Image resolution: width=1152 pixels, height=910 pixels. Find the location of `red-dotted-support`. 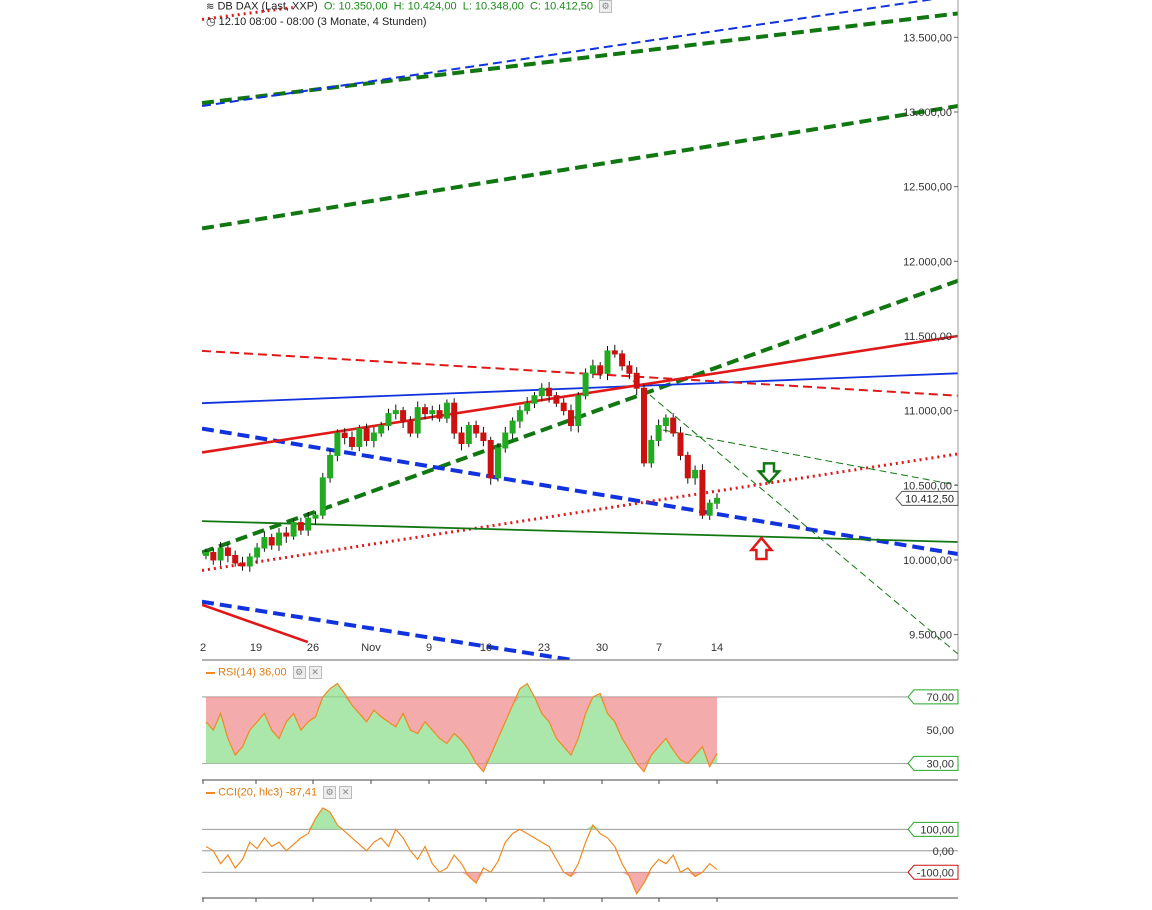

red-dotted-support is located at coordinates (580, 512).